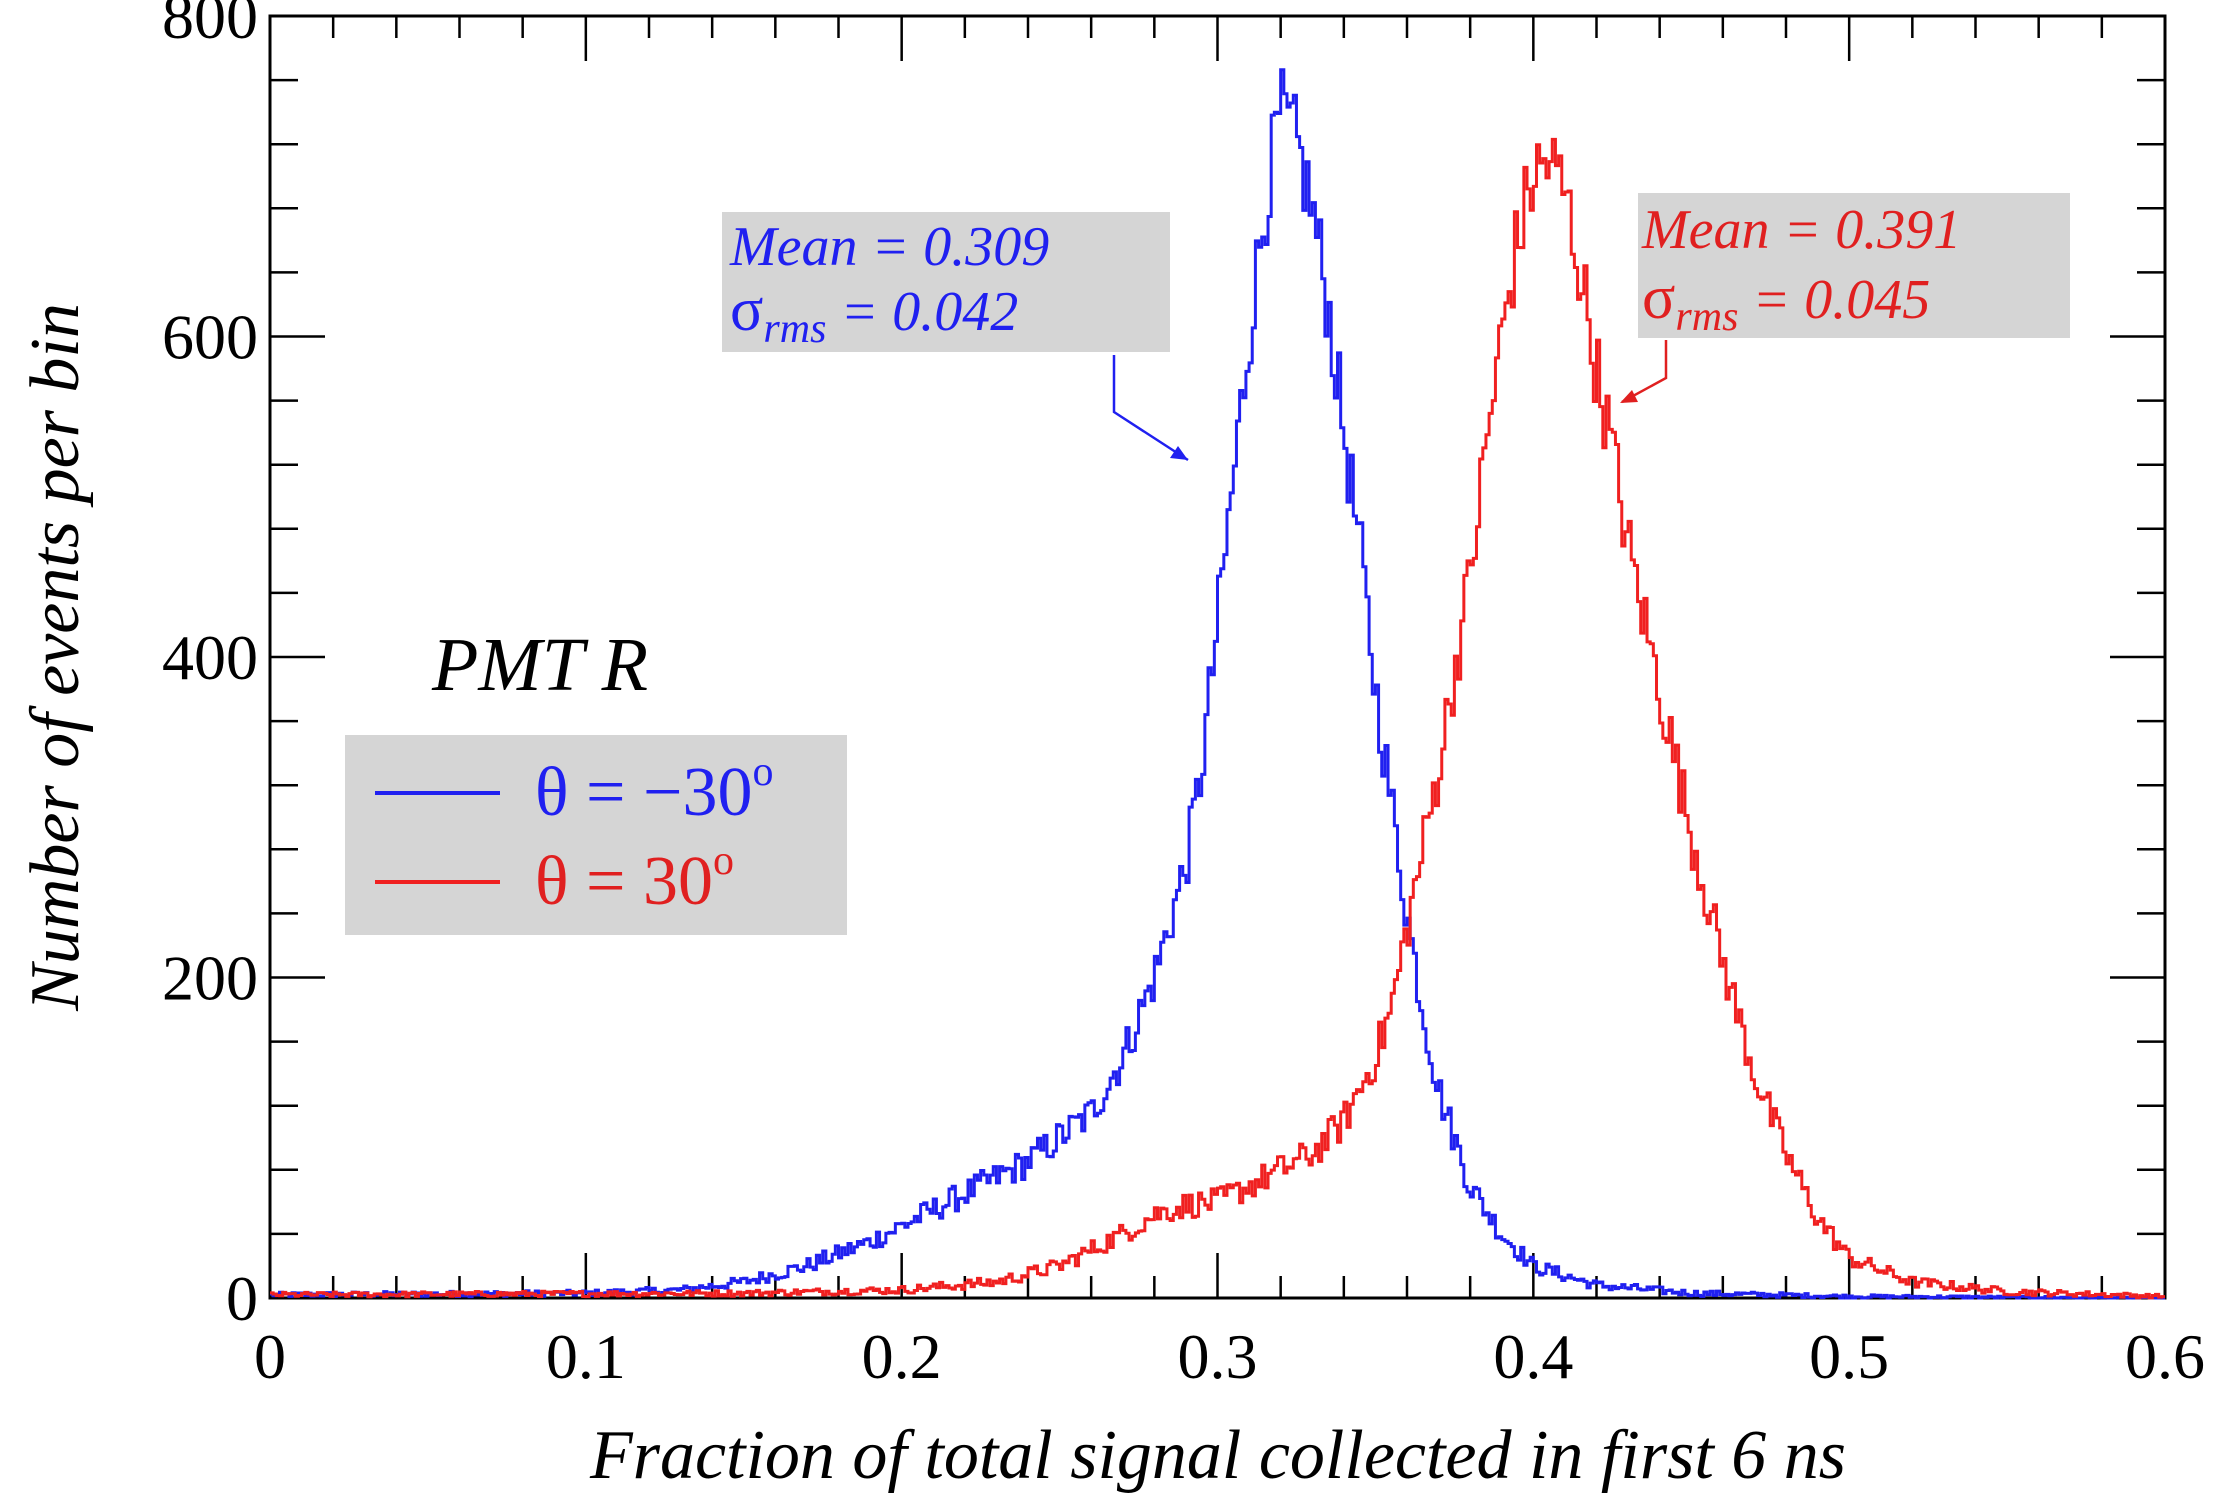  I want to click on x-tick-label: 0.2, so click(902, 1356).